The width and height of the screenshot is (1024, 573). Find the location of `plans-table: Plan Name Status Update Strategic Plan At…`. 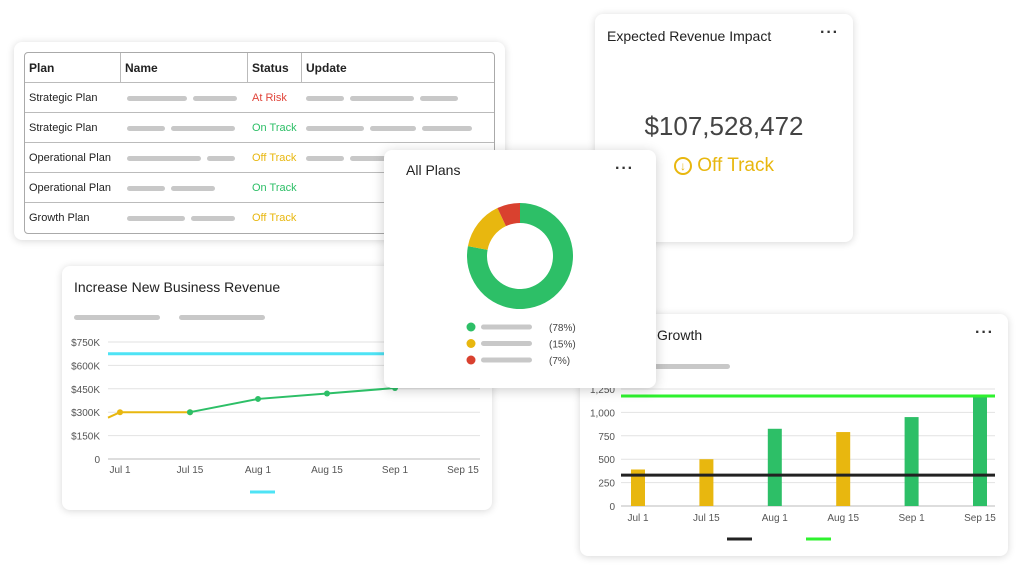

plans-table: Plan Name Status Update Strategic Plan At… is located at coordinates (259, 143).